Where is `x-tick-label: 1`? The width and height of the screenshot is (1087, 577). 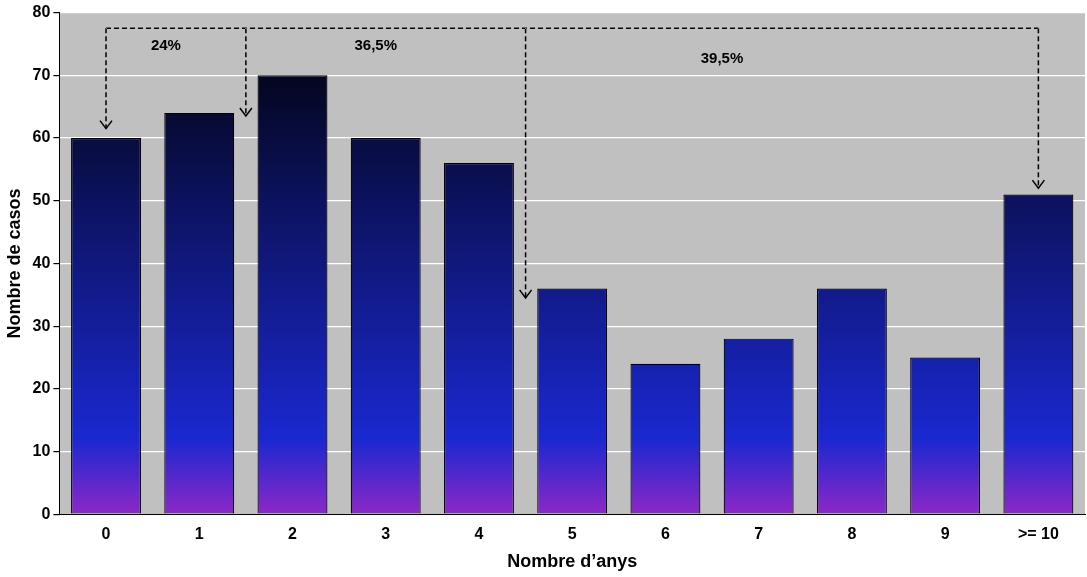
x-tick-label: 1 is located at coordinates (199, 534).